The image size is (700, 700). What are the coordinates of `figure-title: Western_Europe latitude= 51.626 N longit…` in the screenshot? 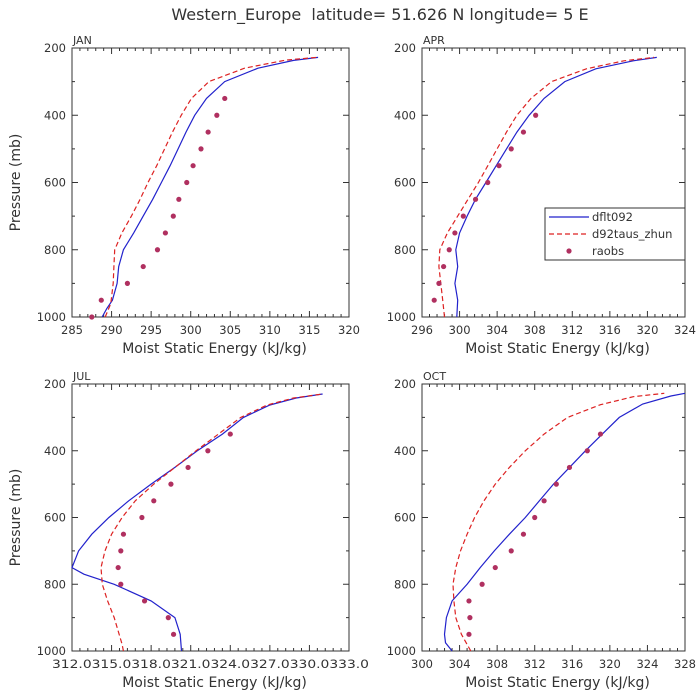 It's located at (379, 15).